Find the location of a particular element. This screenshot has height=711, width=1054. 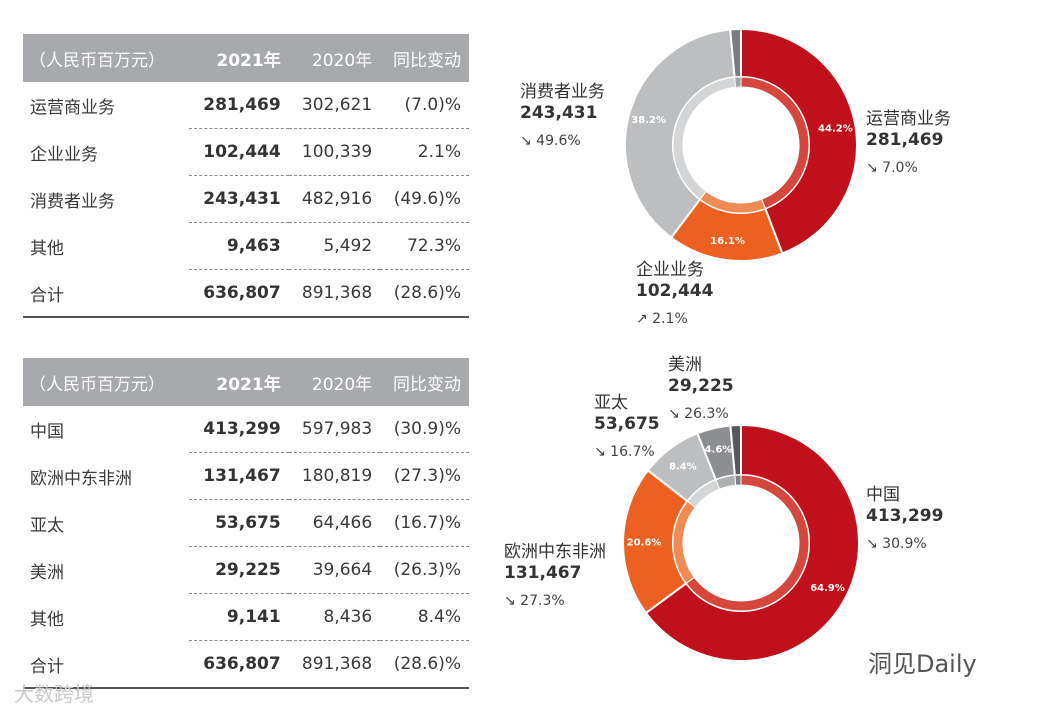

value-2020: 180,819 is located at coordinates (334, 476).